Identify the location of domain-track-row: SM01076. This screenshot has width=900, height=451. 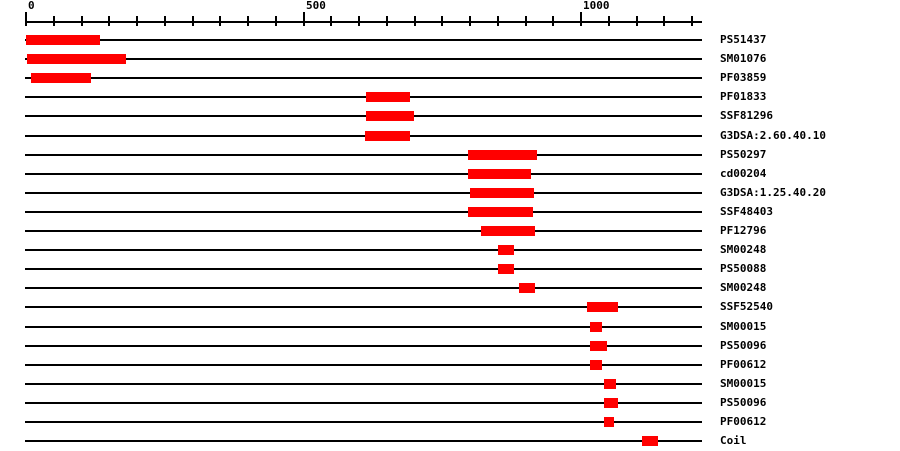
(450, 59).